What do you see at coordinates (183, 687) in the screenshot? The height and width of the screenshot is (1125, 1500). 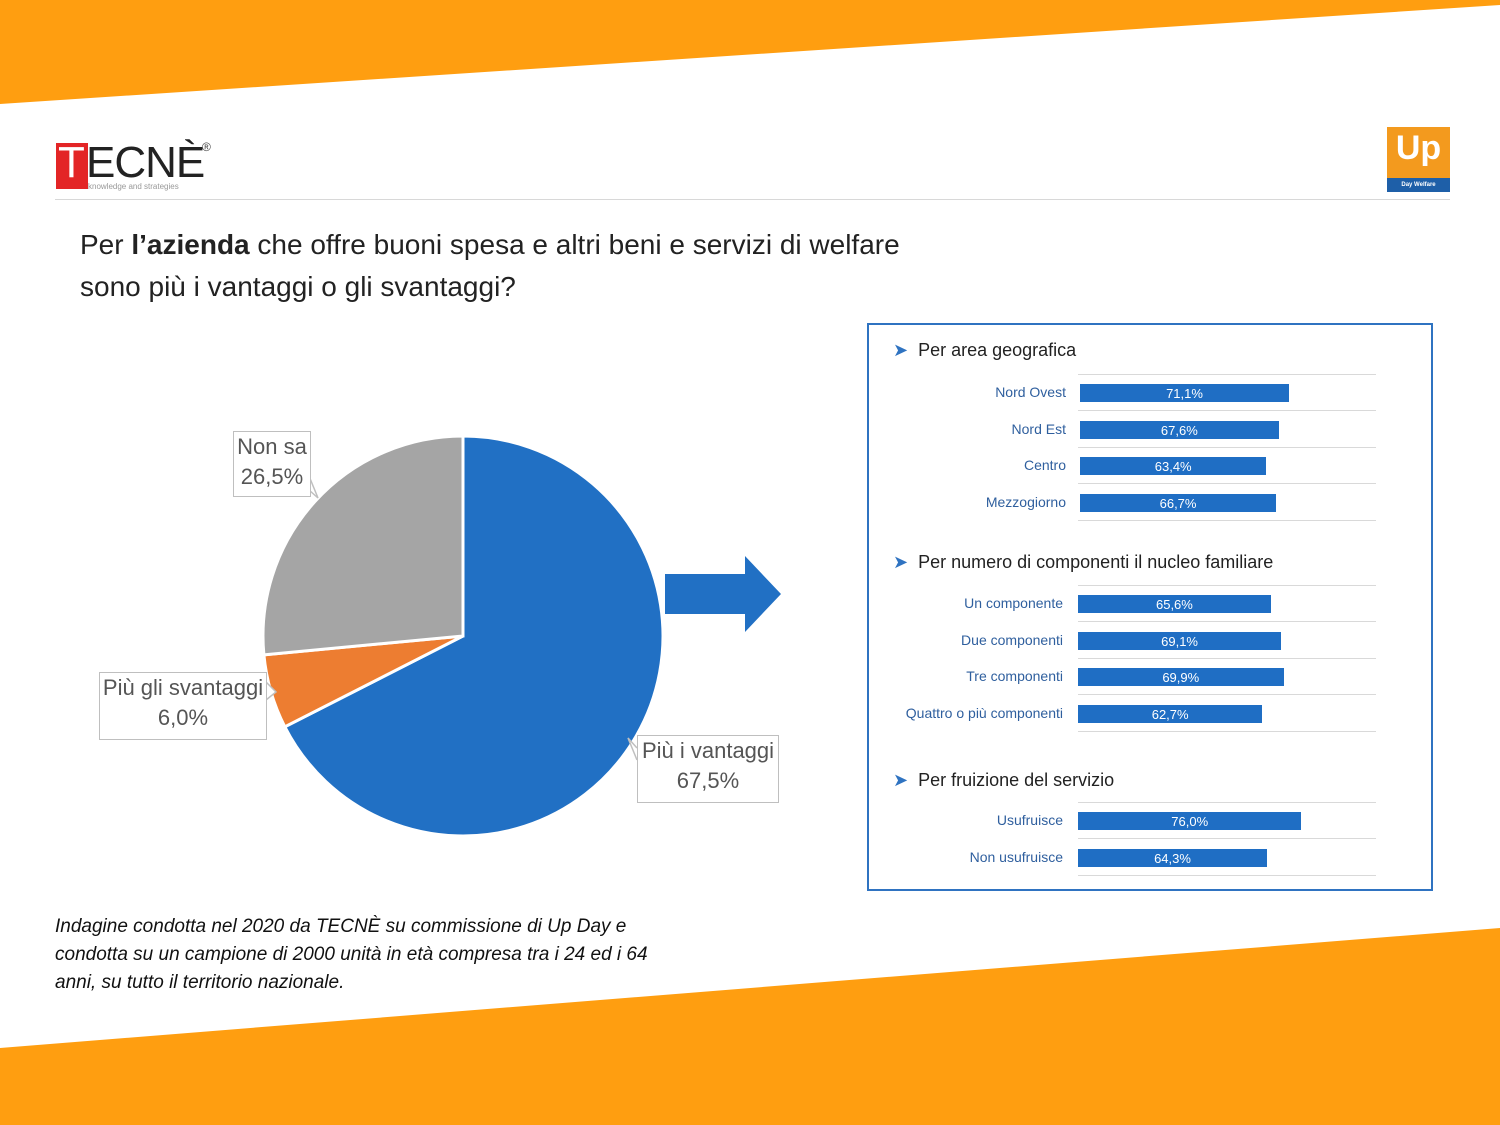 I see `callout-svantaggi-name: Più gli svantaggi` at bounding box center [183, 687].